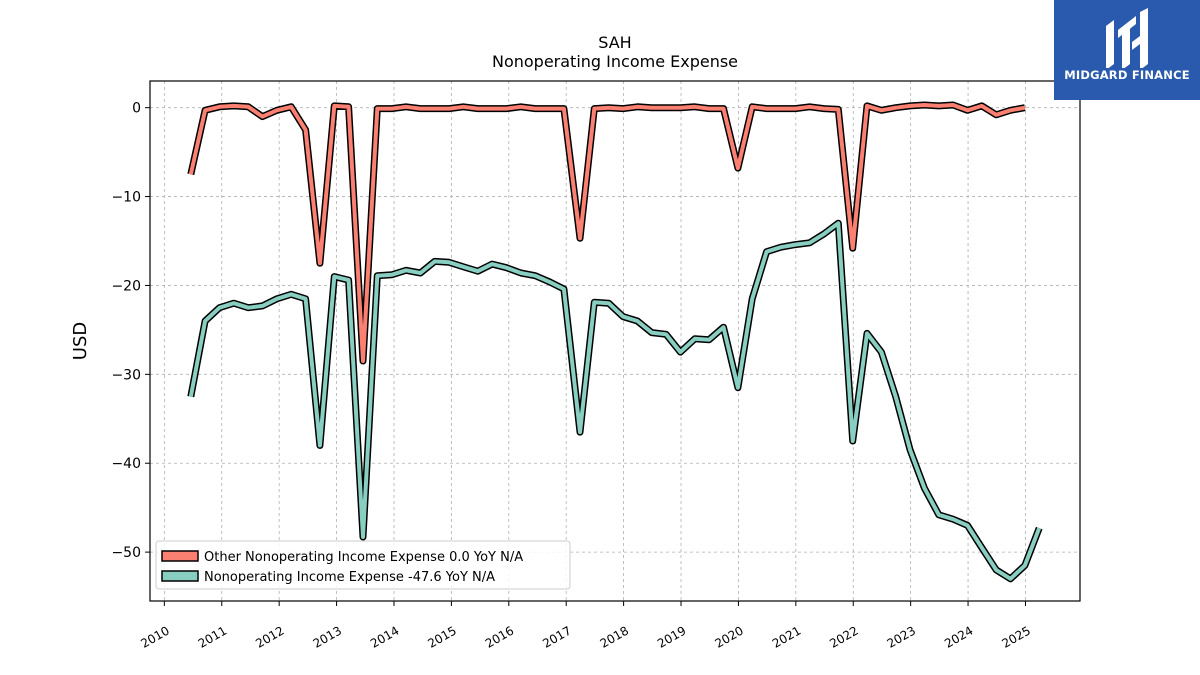 This screenshot has height=675, width=1200. I want to click on x-tick-label: 2016, so click(499, 636).